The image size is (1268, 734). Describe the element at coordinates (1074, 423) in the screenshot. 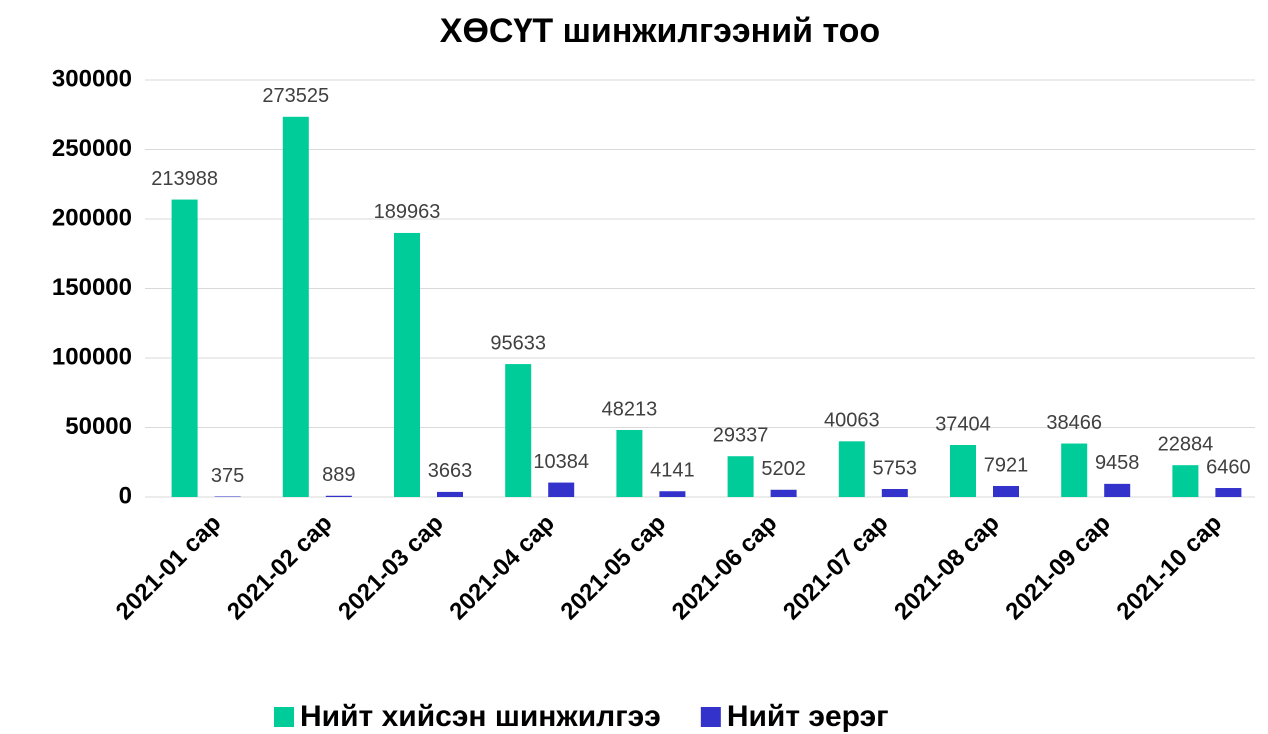

I see `data-label: 38466` at that location.